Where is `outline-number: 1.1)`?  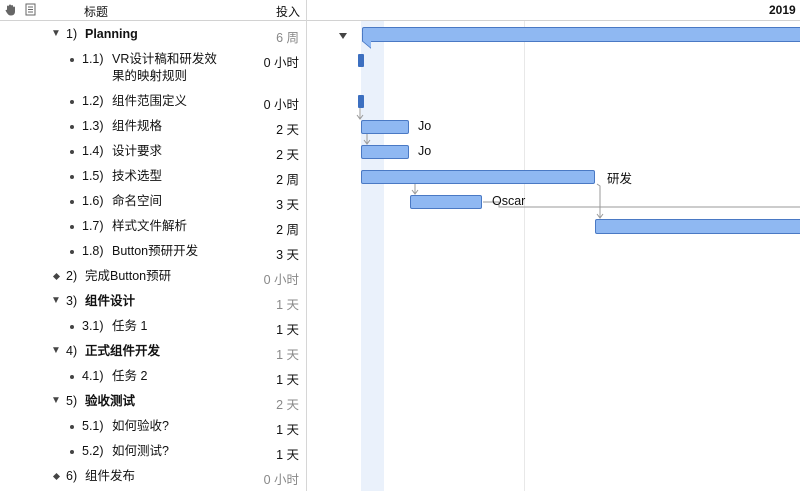 outline-number: 1.1) is located at coordinates (93, 59).